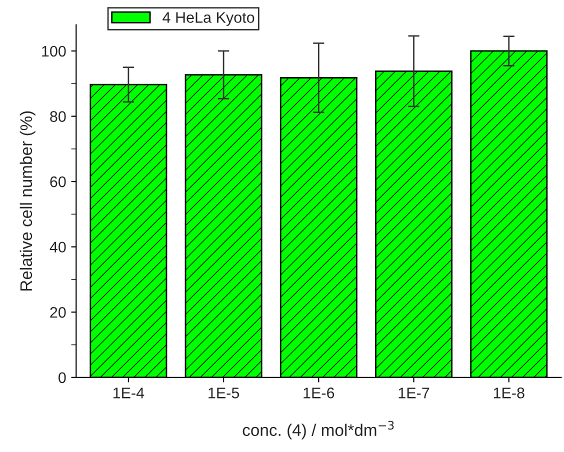 This screenshot has height=452, width=564. What do you see at coordinates (224, 393) in the screenshot?
I see `x-tick-label: 1E-5` at bounding box center [224, 393].